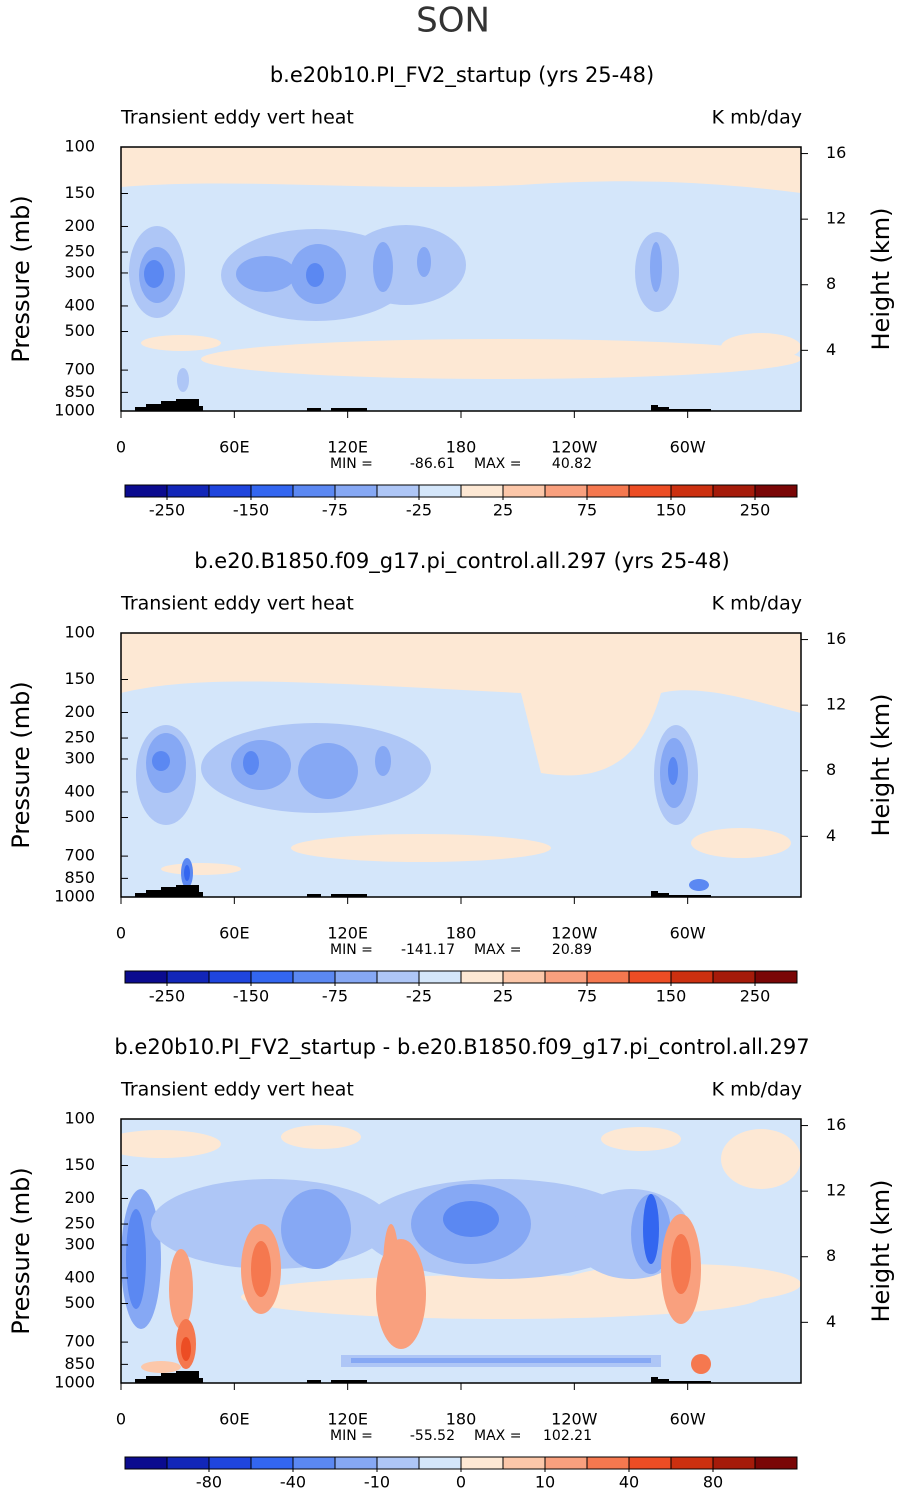 Image resolution: width=905 pixels, height=1497 pixels. What do you see at coordinates (461, 1482) in the screenshot?
I see `colorbar-label: 0` at bounding box center [461, 1482].